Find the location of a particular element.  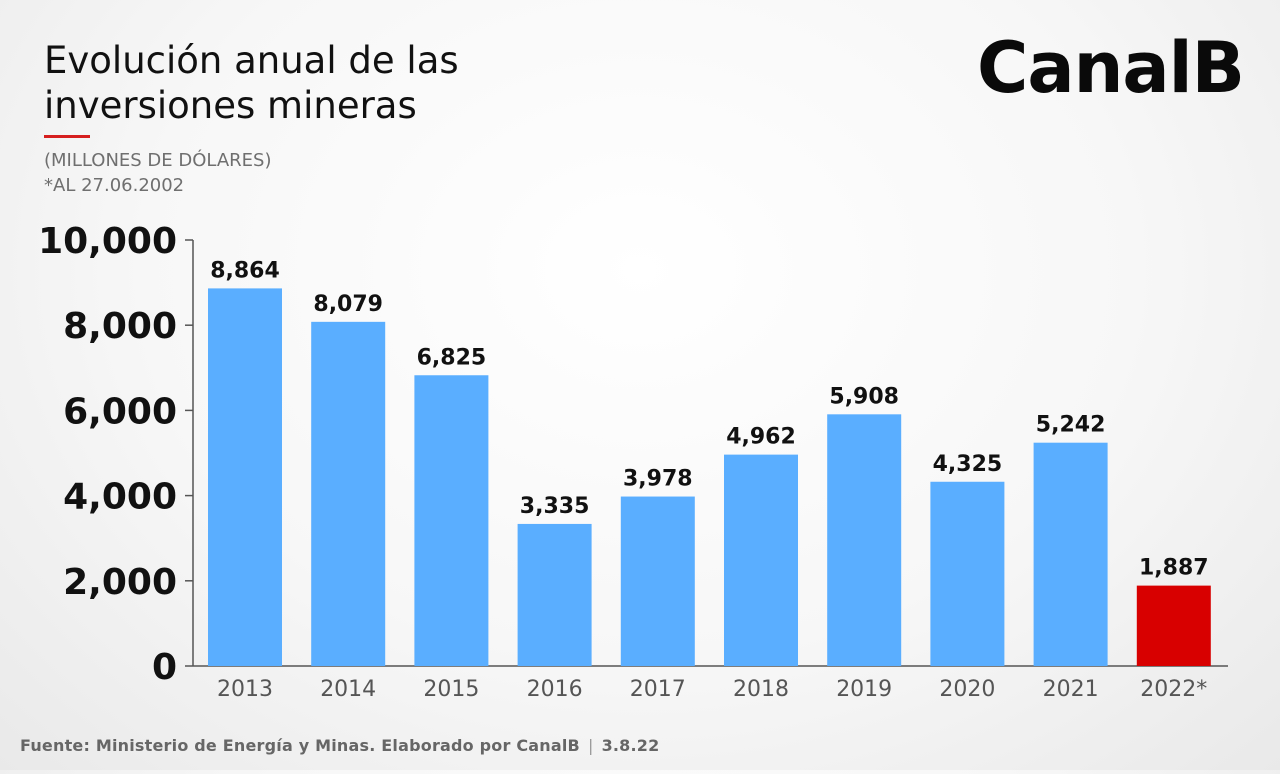

bar-2022 is located at coordinates (1173, 625).